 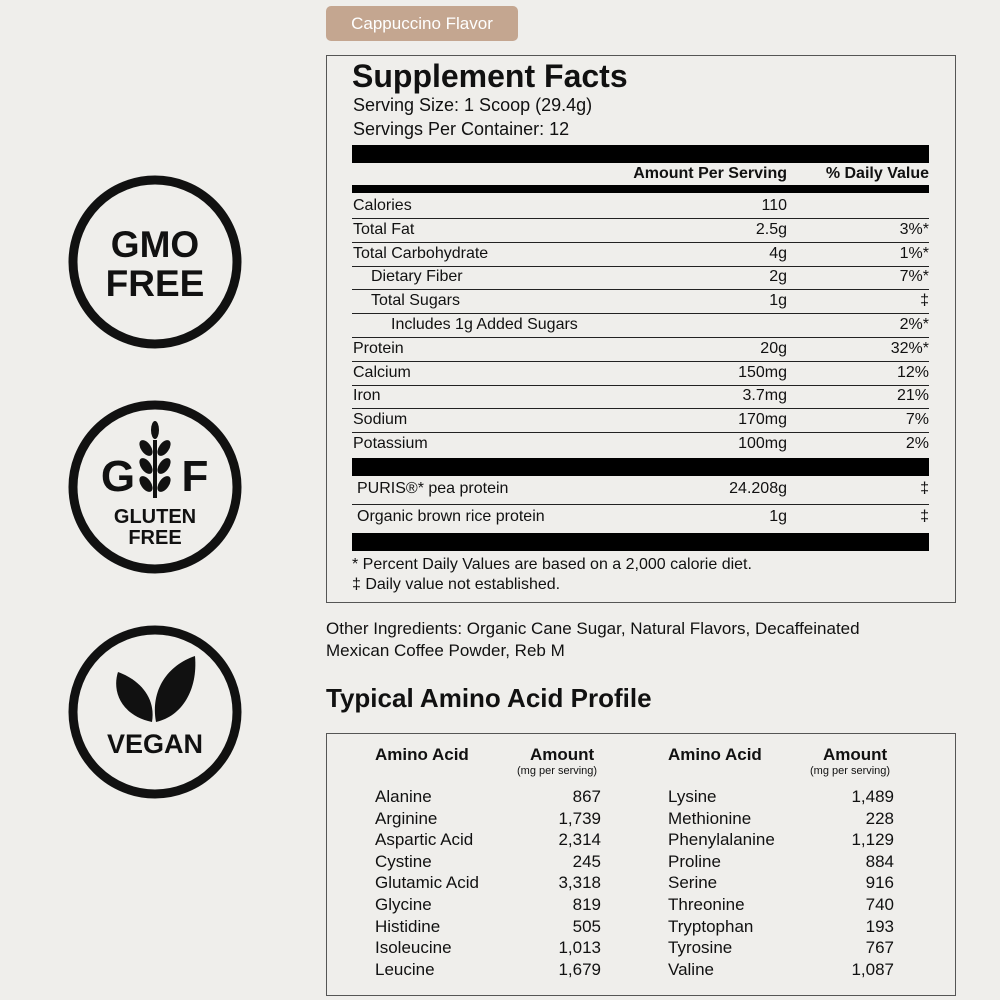 I want to click on row-amount: 20g, so click(x=773, y=348).